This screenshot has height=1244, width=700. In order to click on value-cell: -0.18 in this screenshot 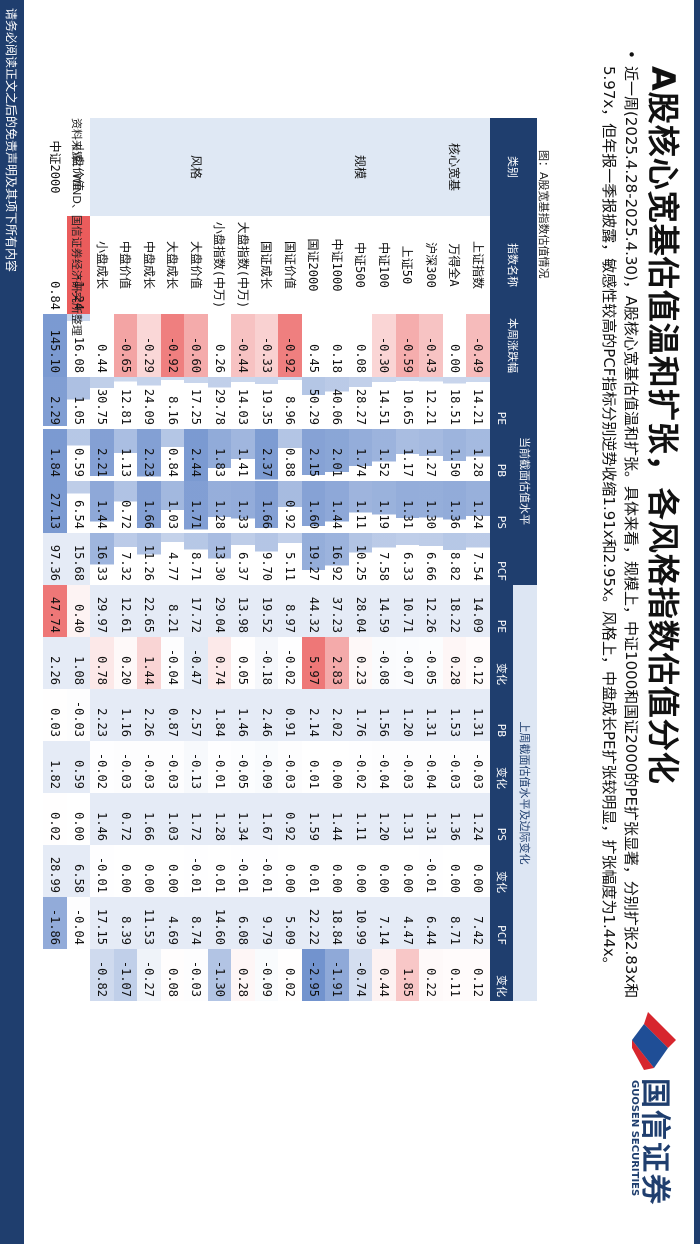, I will do `click(267, 663)`.